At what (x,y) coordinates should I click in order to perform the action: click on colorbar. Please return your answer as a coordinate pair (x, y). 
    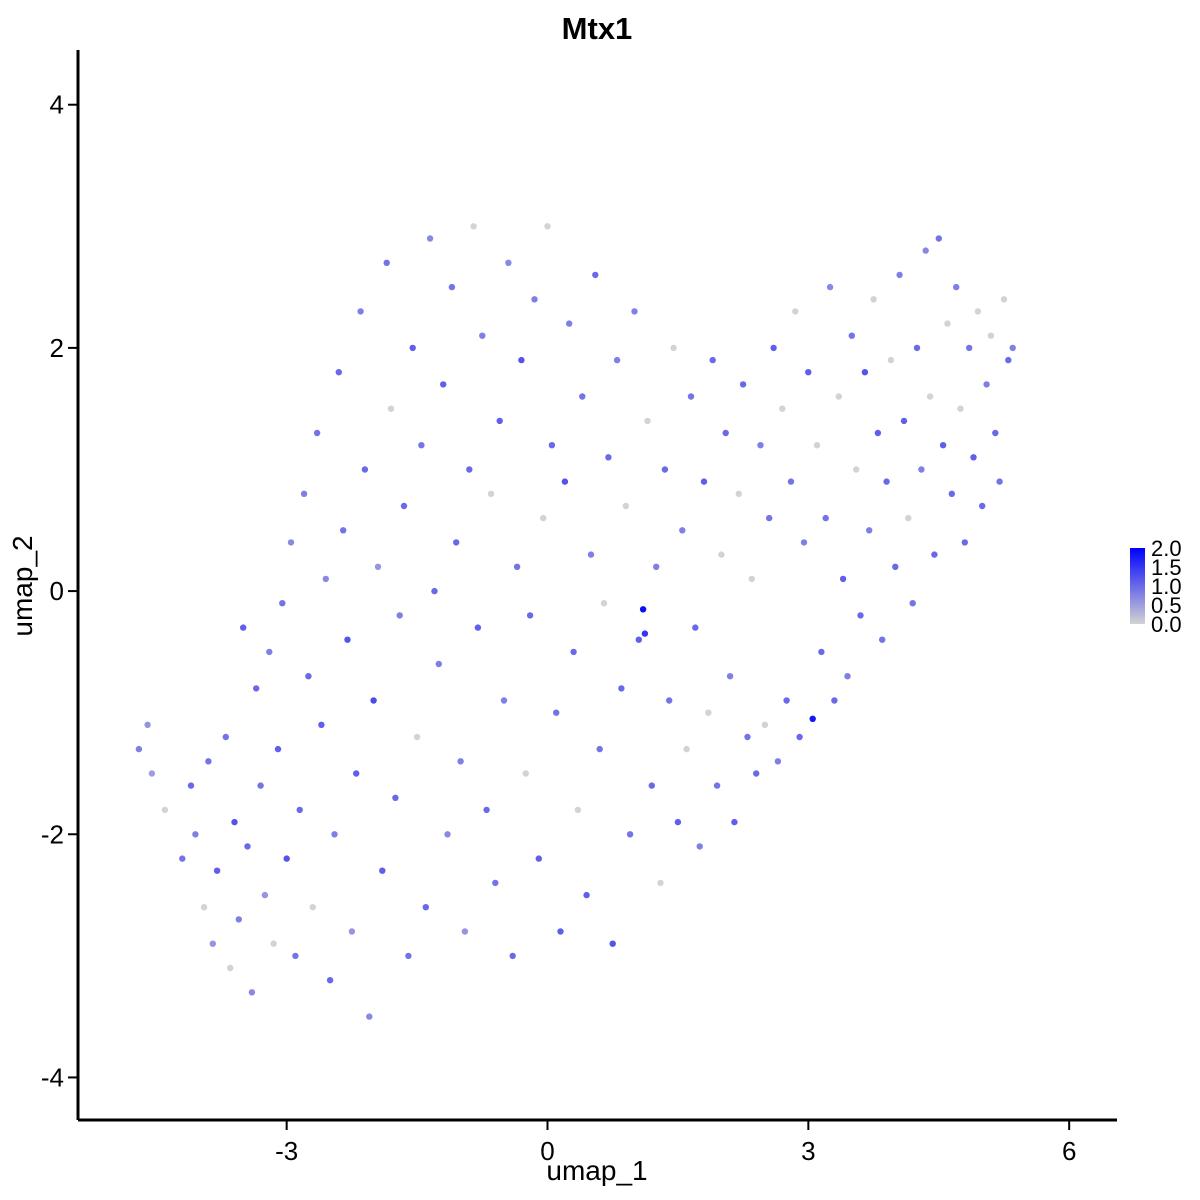
    Looking at the image, I should click on (1137, 586).